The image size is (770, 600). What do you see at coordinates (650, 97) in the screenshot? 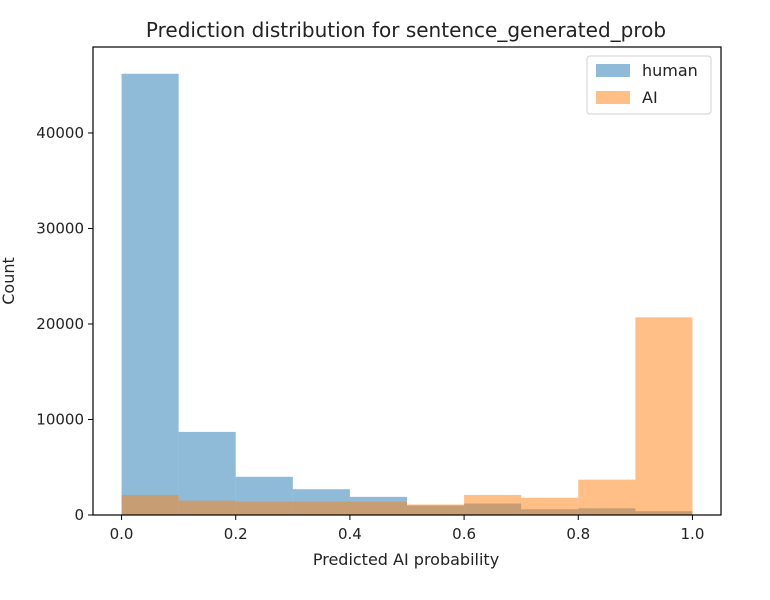
I see `legend-label-ai: AI` at bounding box center [650, 97].